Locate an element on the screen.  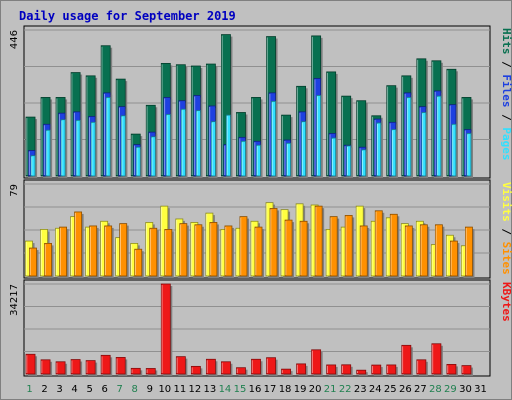
chart-title: Daily usage for September 2019 is located at coordinates (127, 16).